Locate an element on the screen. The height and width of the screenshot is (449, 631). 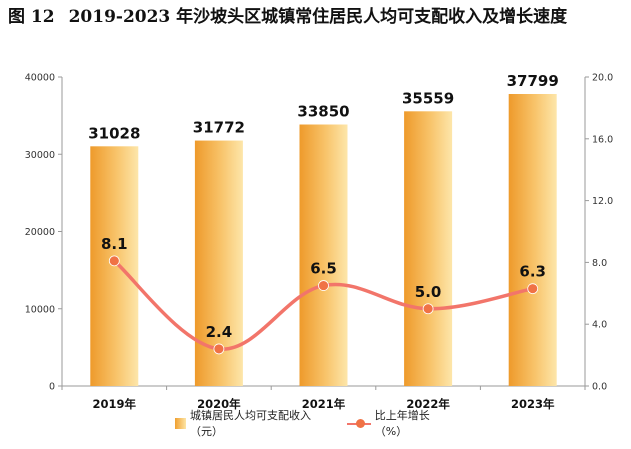
bar-data-label: 37799 is located at coordinates (533, 81).